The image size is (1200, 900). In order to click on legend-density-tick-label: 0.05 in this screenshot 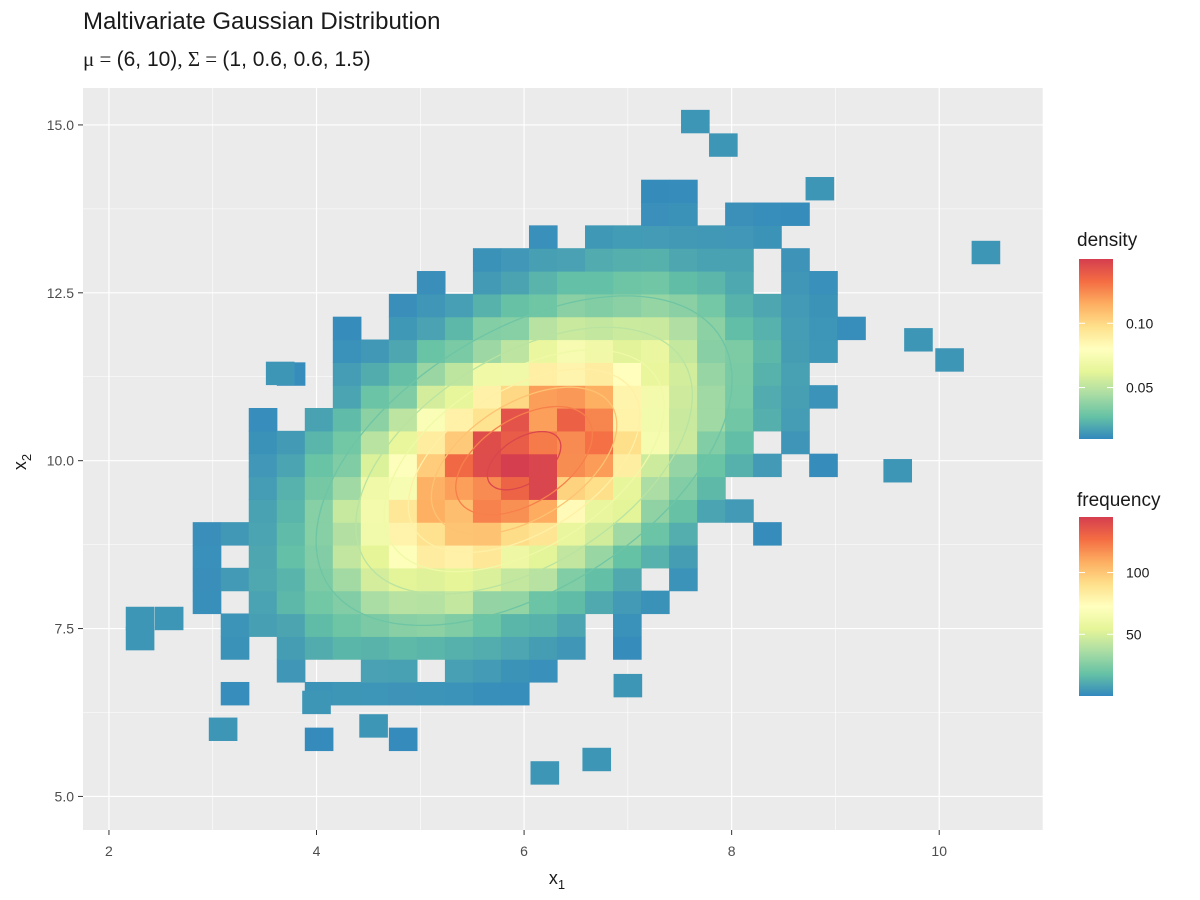, I will do `click(1139, 388)`.